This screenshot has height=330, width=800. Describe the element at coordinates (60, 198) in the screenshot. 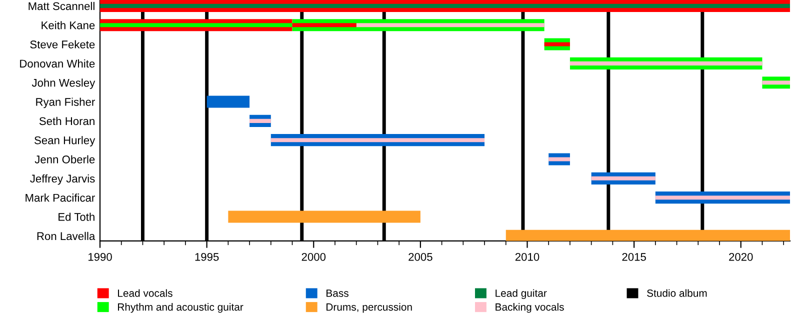

I see `y-tick-label: Mark Pacificar` at that location.